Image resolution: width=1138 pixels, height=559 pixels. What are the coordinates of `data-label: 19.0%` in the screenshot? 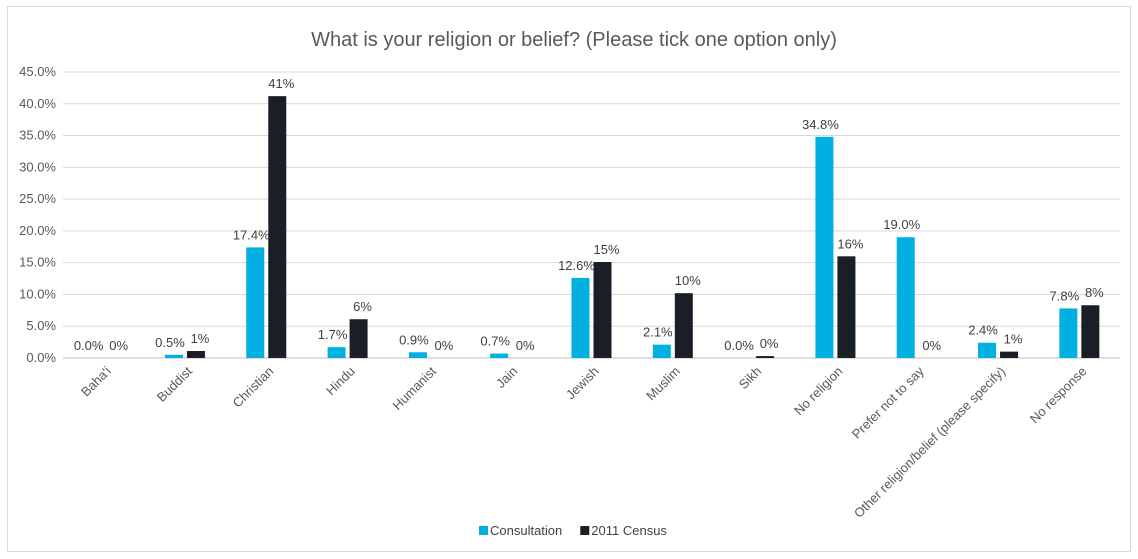 It's located at (901, 224).